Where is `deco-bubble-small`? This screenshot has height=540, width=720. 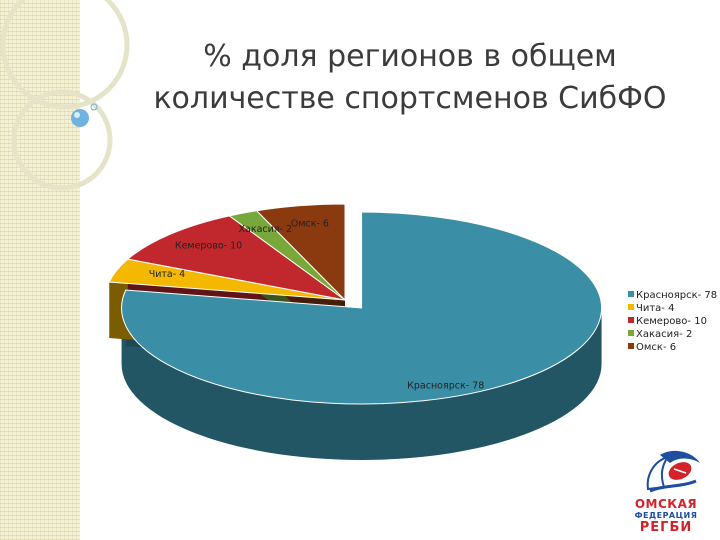
deco-bubble-small is located at coordinates (94, 107).